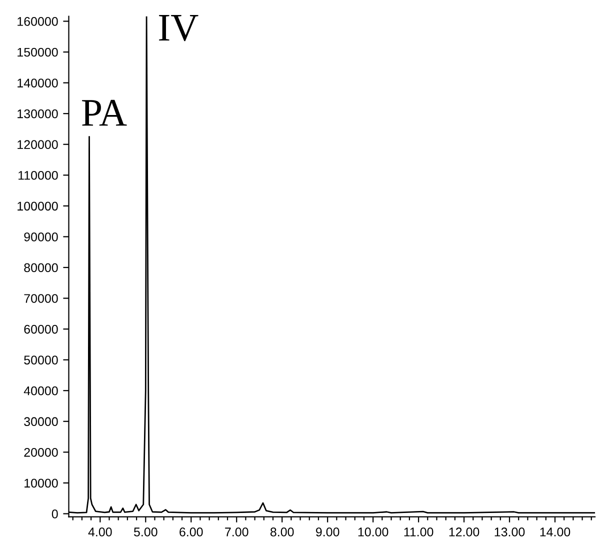  Describe the element at coordinates (328, 532) in the screenshot. I see `x-tick-label: 9.00` at that location.